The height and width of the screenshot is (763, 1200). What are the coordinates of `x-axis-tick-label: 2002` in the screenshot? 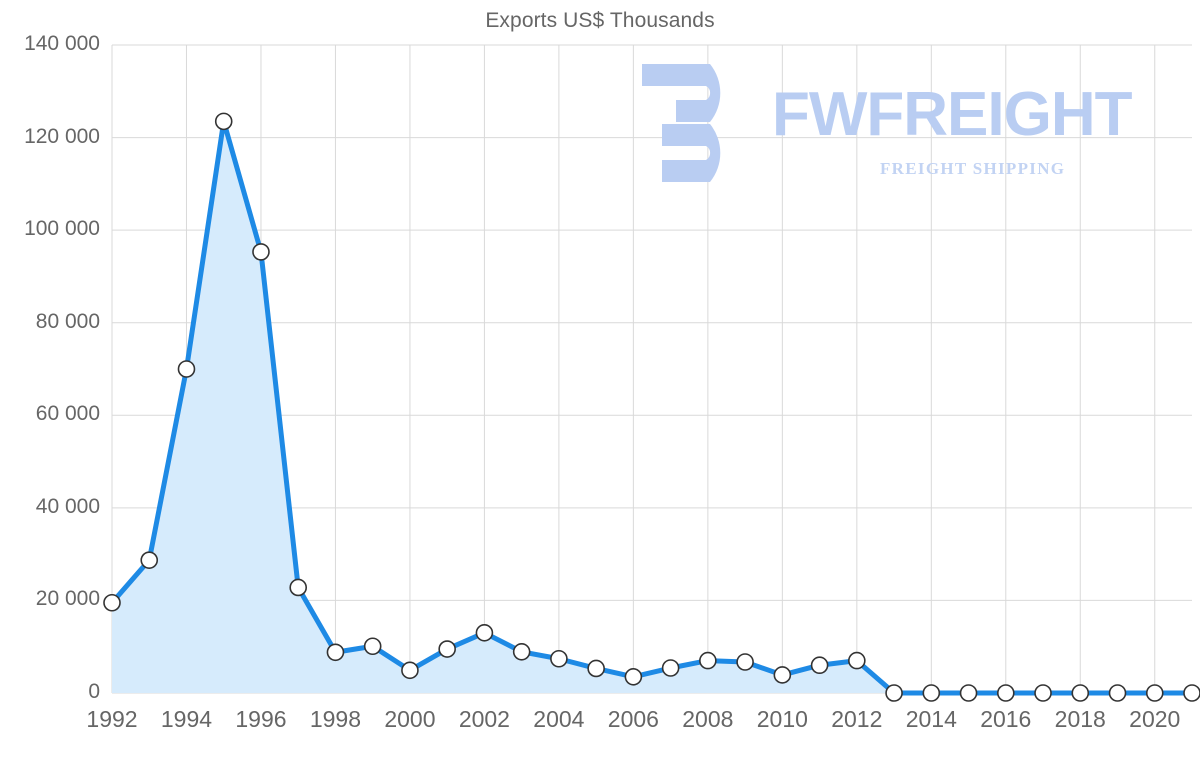 It's located at (484, 719).